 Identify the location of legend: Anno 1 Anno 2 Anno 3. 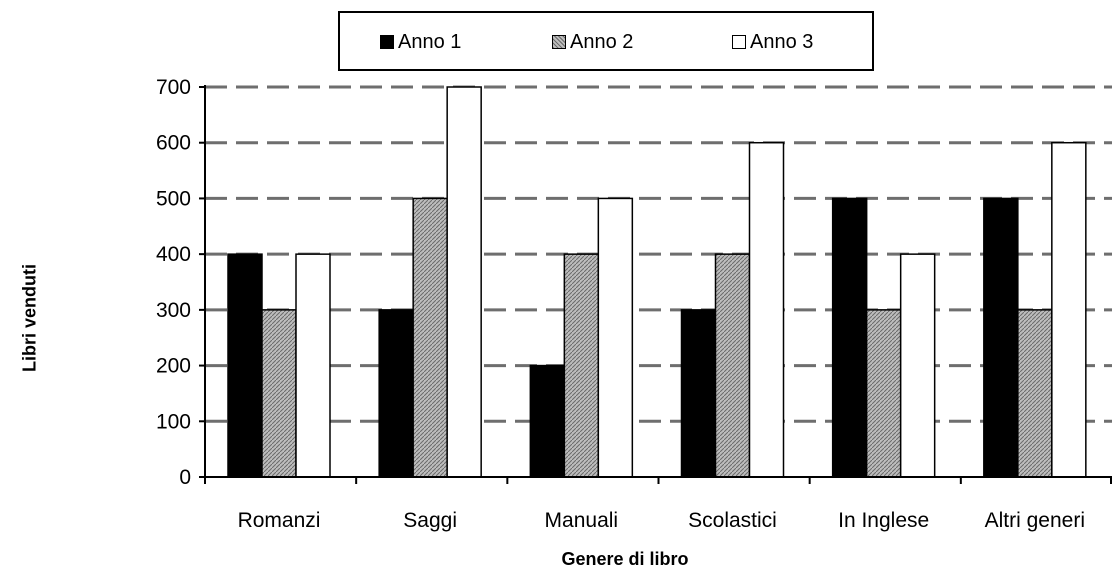
(606, 41).